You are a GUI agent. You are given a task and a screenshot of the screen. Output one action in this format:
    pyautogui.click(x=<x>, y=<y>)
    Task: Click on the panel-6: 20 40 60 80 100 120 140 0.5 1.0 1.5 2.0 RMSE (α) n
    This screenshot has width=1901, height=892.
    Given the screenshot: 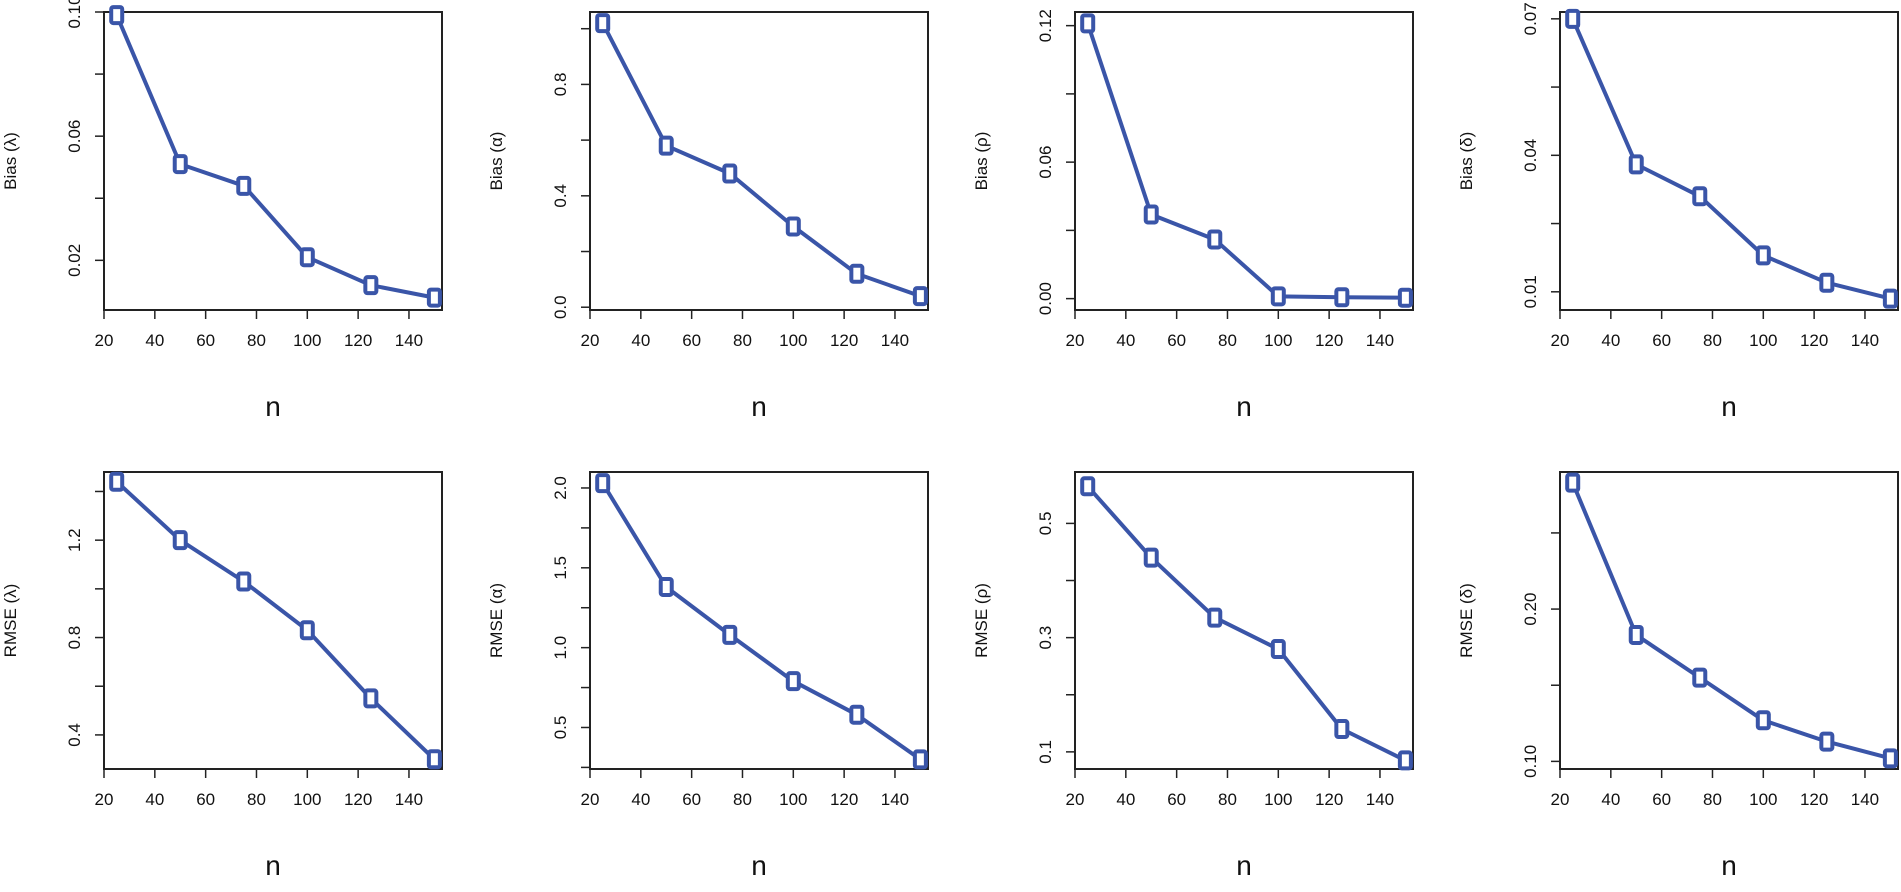 What is the action you would take?
    pyautogui.click(x=708, y=676)
    